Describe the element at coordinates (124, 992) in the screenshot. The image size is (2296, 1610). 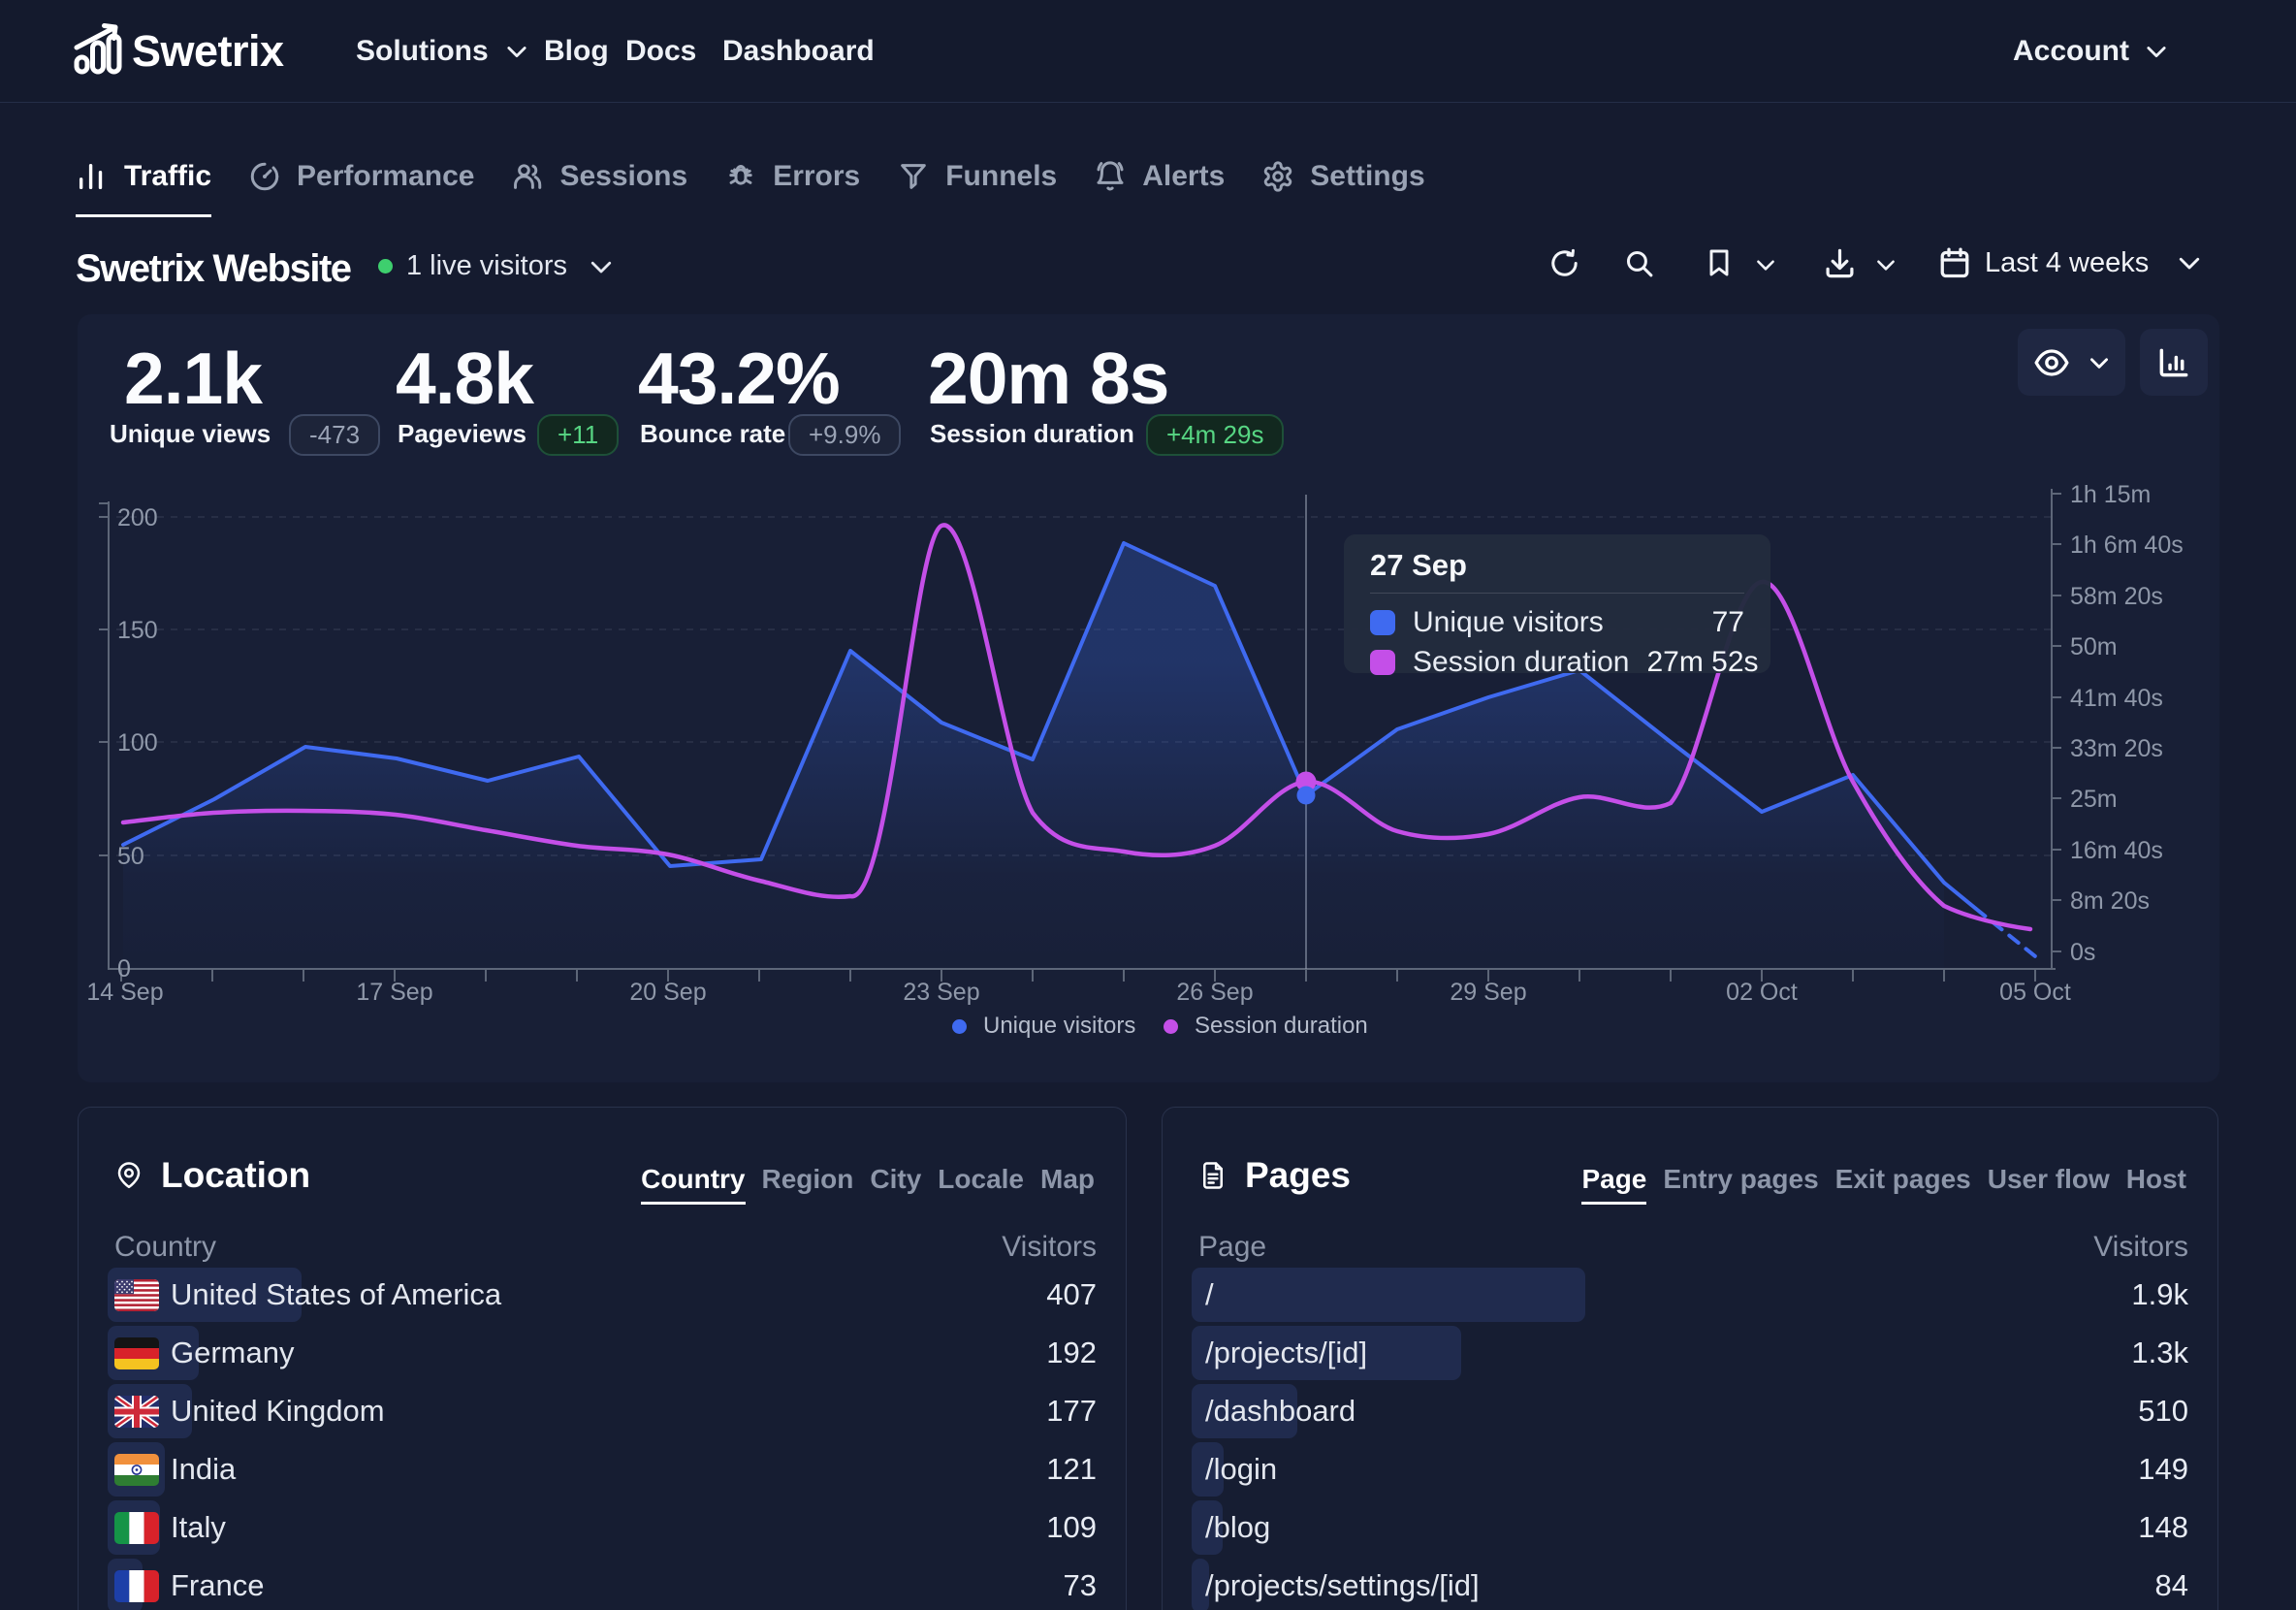
I see `svg-text: 14 Sep` at that location.